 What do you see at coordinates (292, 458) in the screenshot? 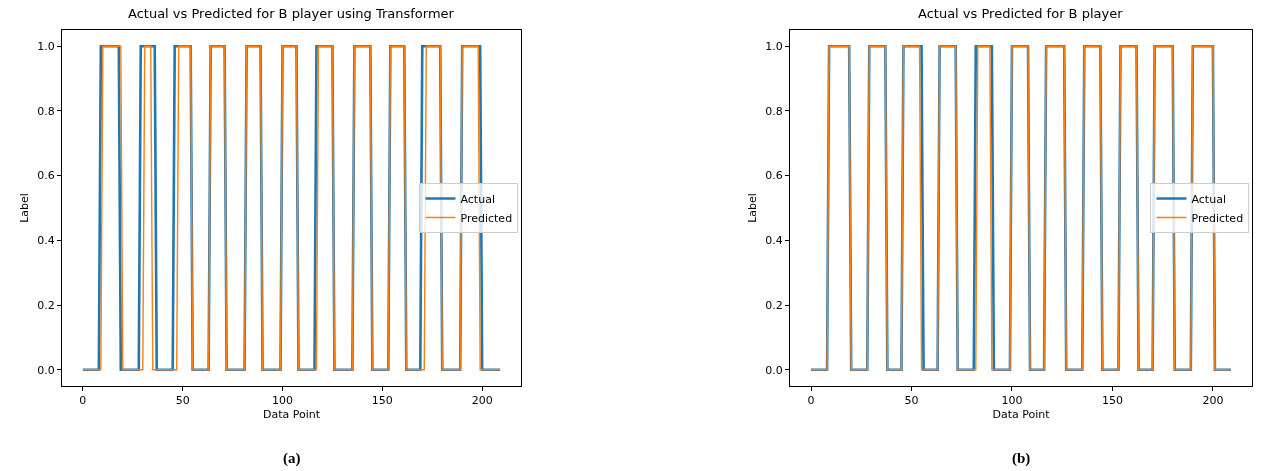
I see `text: (a)` at bounding box center [292, 458].